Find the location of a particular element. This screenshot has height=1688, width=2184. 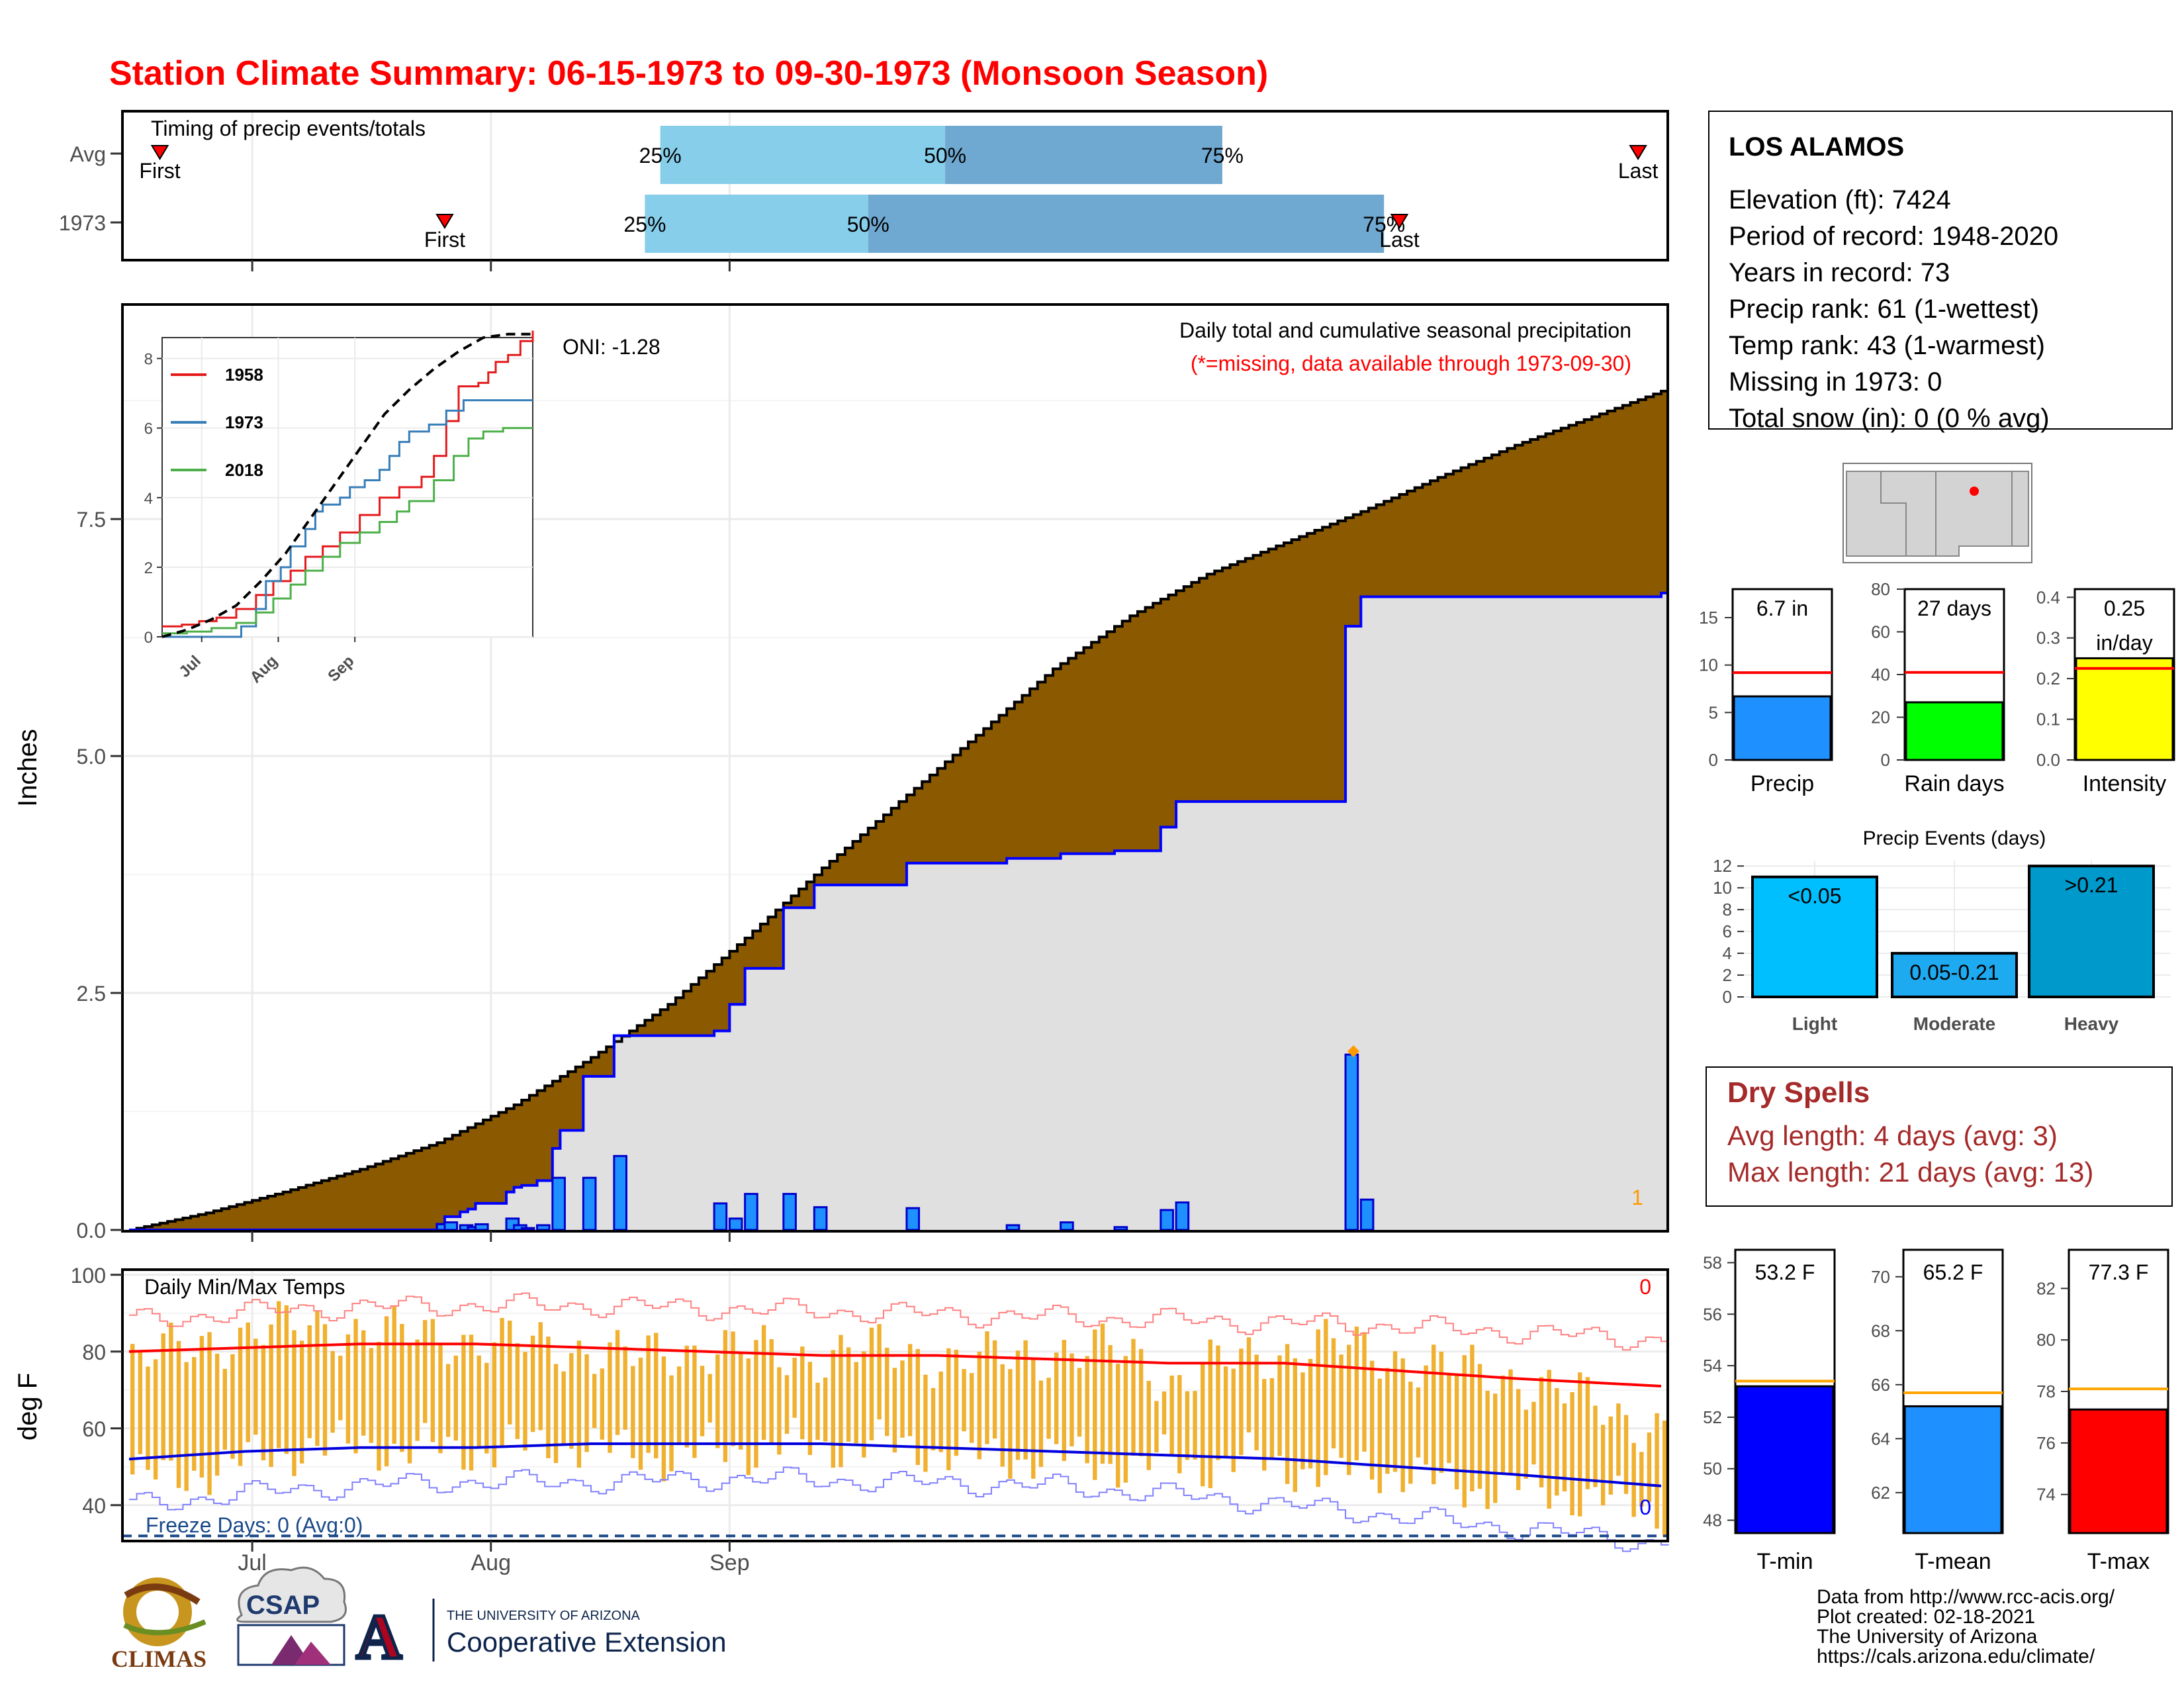

quartile-bar-upper is located at coordinates (1083, 155).